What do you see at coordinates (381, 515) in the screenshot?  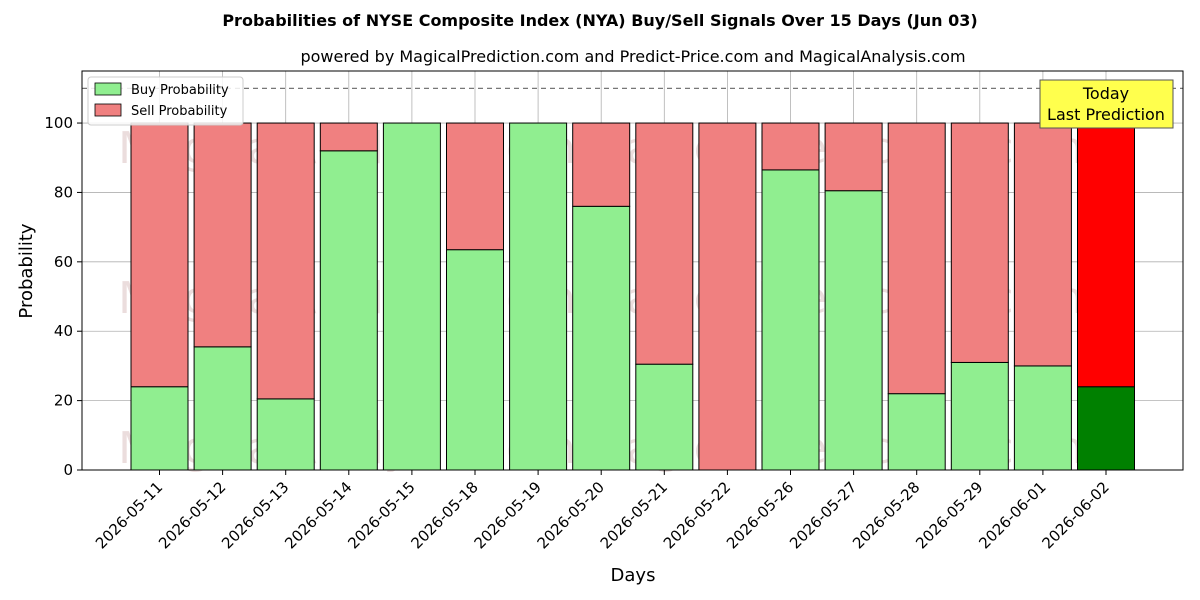 I see `x-tick-label: 2026-05-15` at bounding box center [381, 515].